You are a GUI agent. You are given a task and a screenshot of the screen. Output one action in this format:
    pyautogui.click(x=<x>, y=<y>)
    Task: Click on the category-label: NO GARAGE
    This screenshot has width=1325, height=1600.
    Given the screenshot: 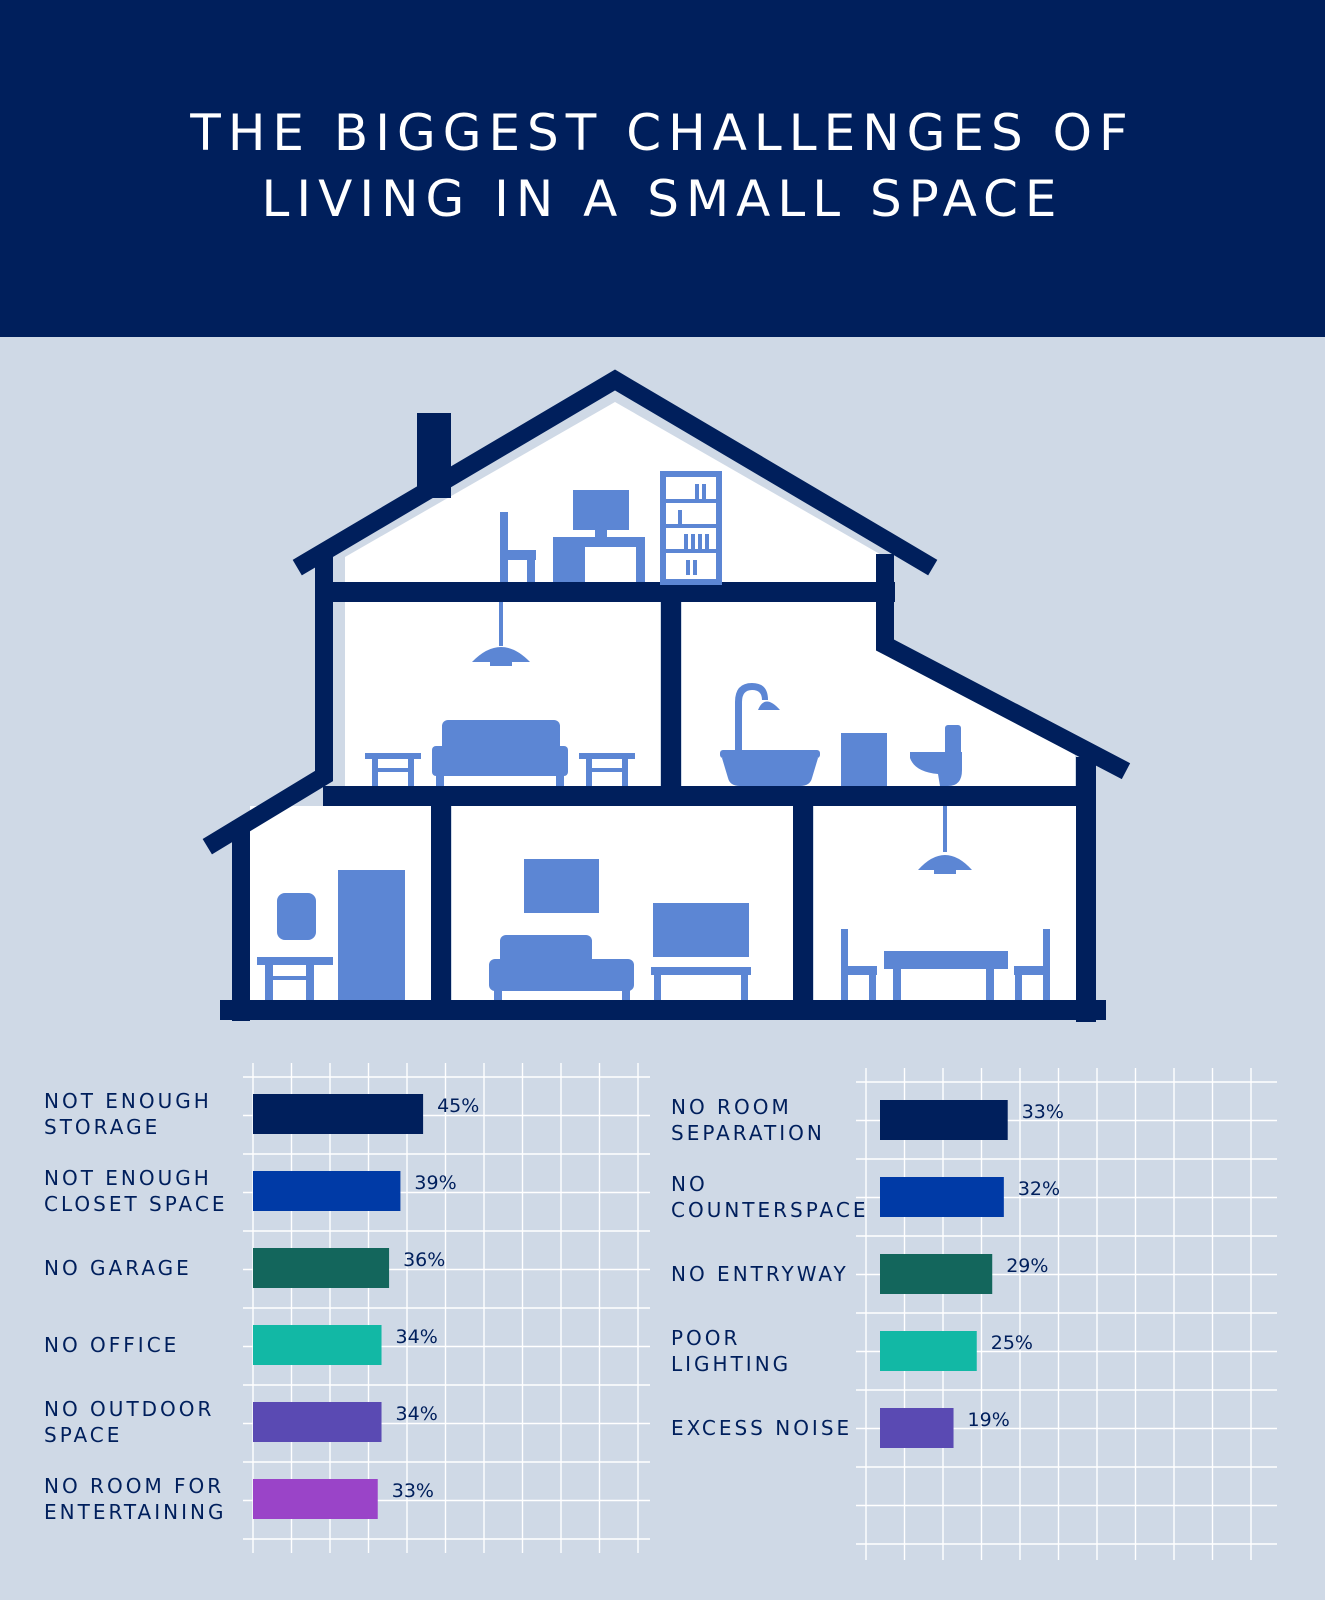 What is the action you would take?
    pyautogui.click(x=118, y=1268)
    